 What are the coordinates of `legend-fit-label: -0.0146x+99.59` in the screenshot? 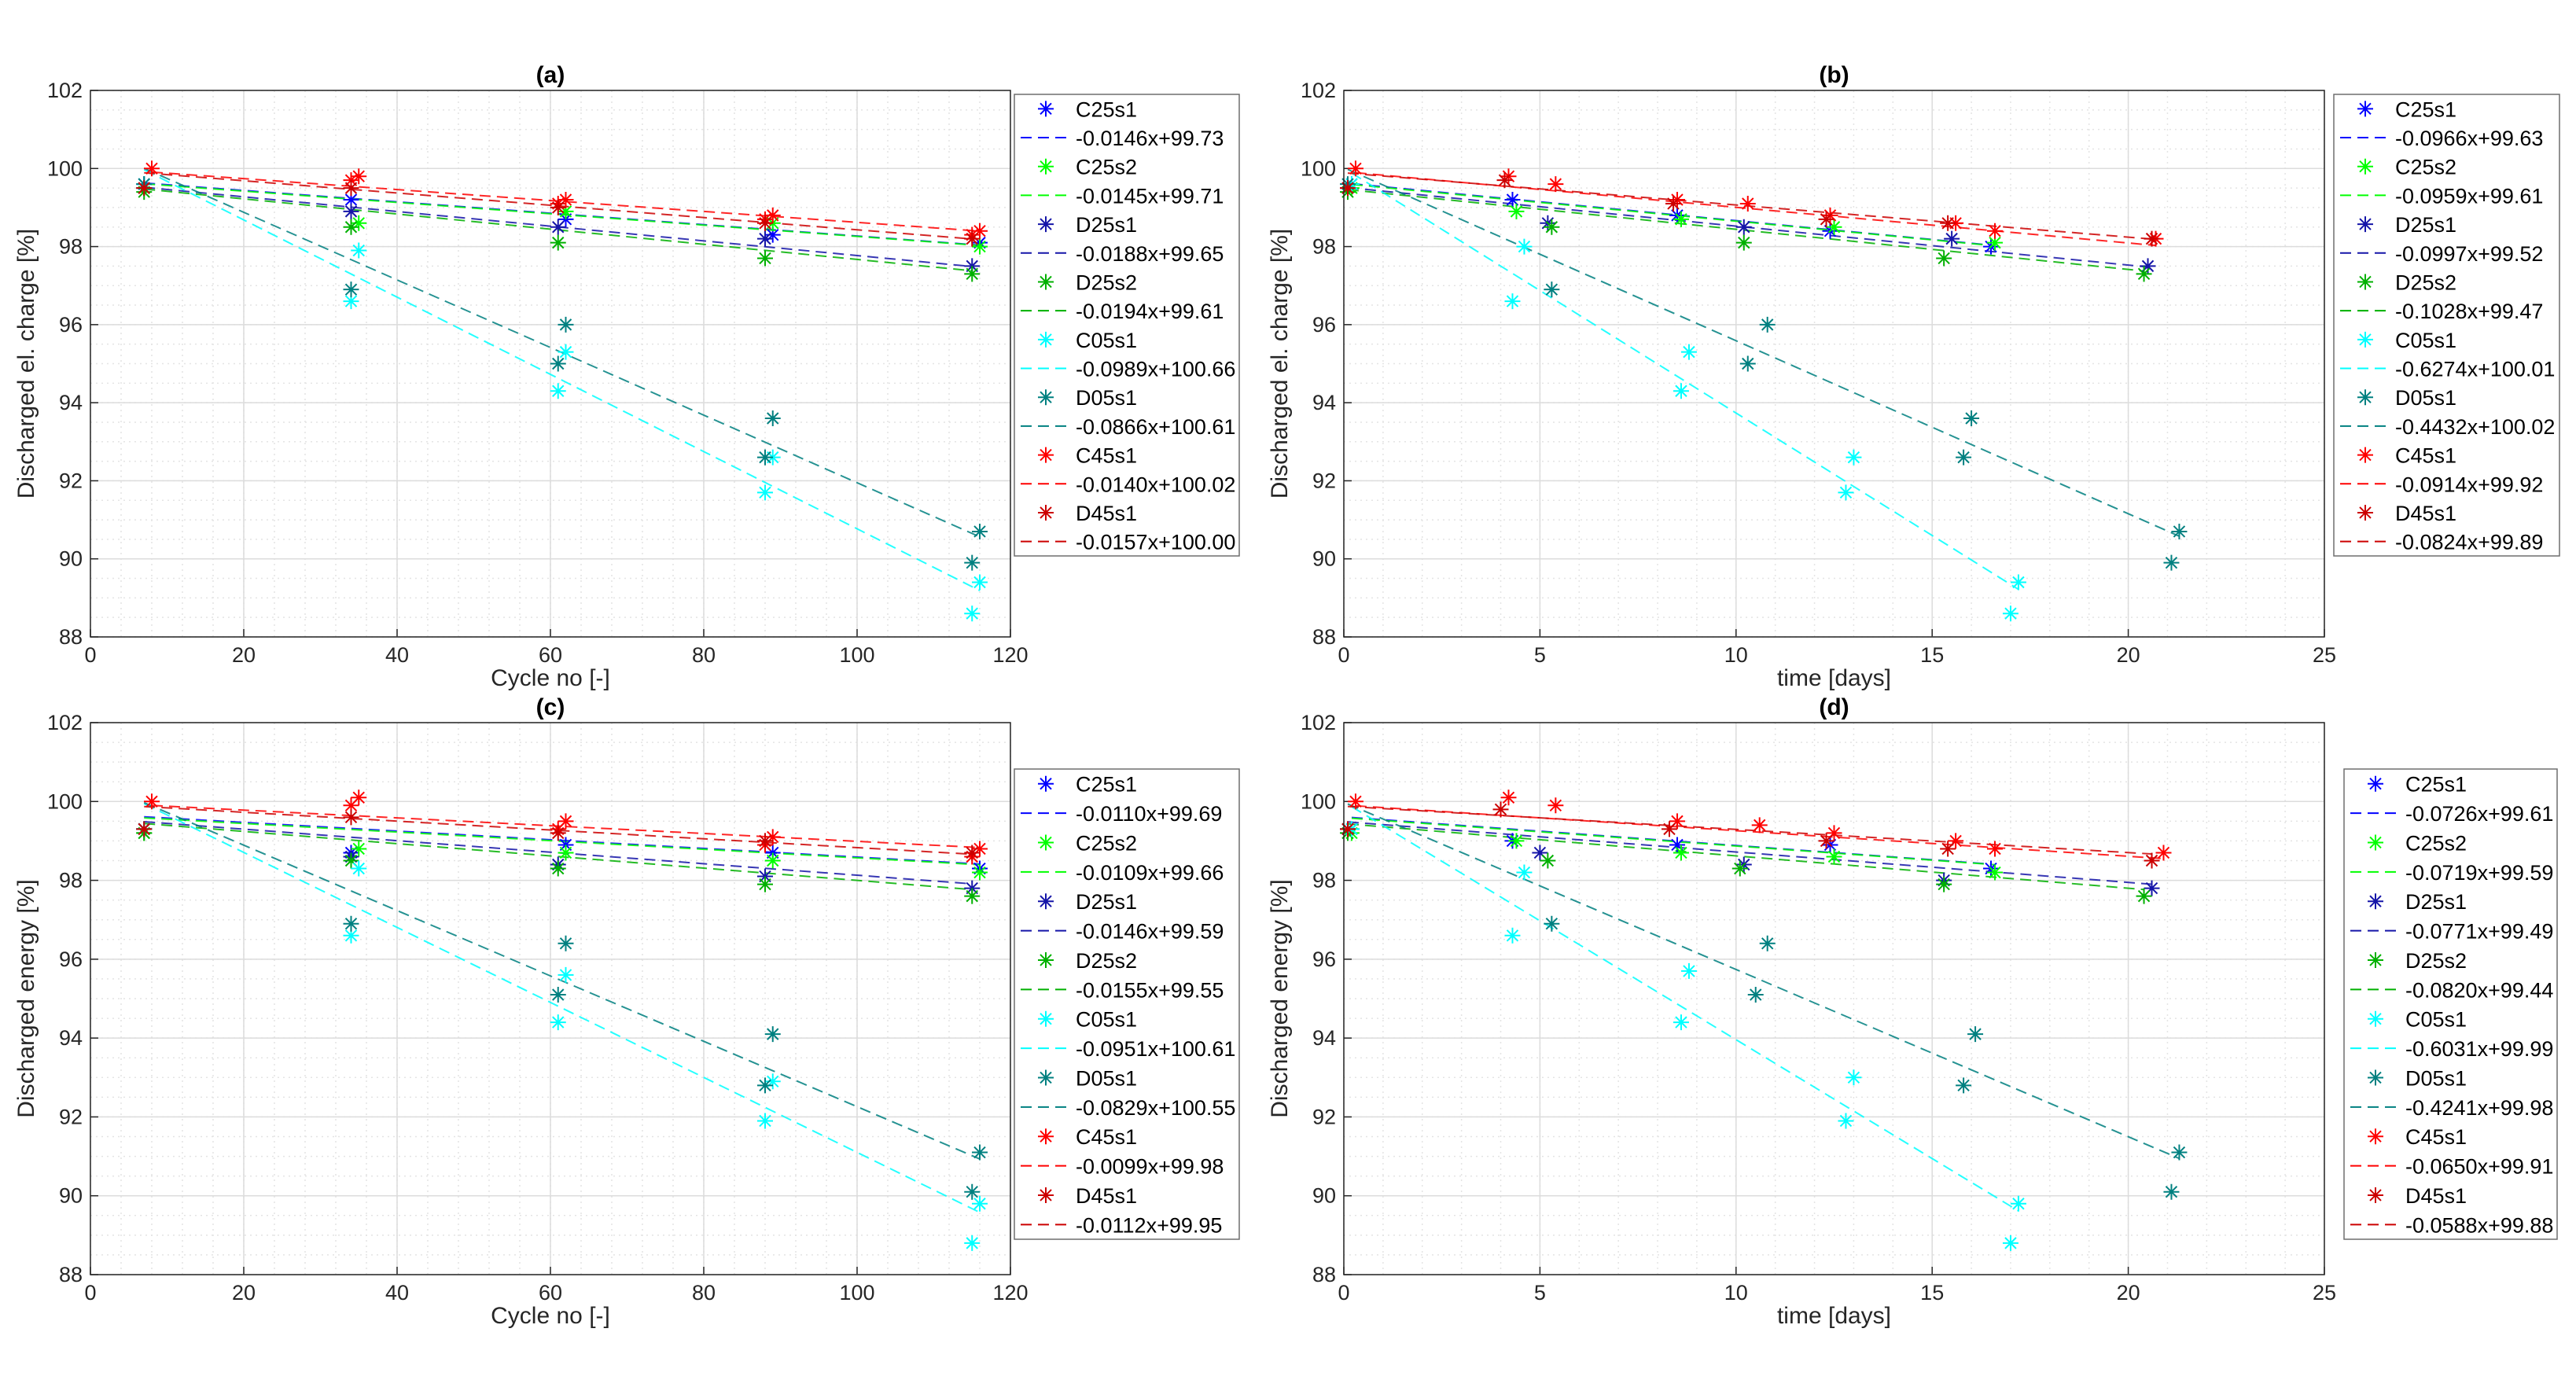 It's located at (1150, 932).